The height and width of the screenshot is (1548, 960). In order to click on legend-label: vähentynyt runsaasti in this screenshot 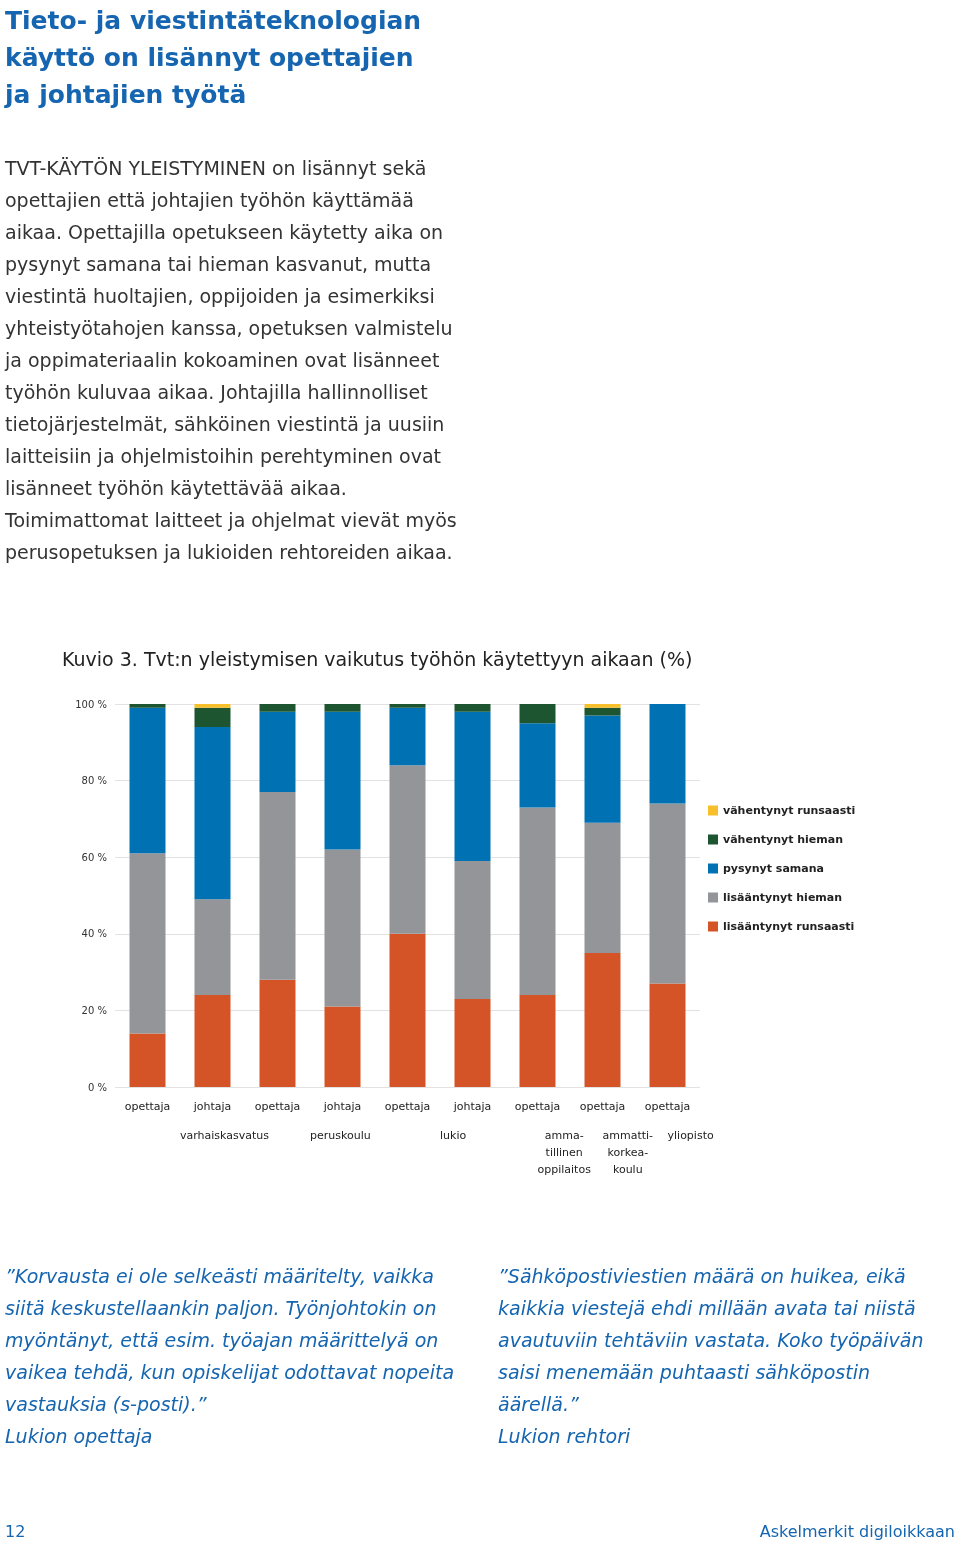, I will do `click(789, 810)`.